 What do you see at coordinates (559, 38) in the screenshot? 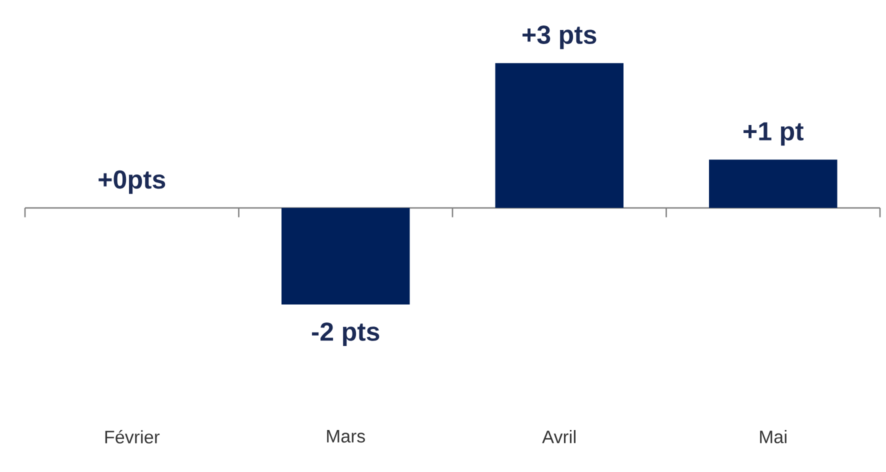
I see `data-label: +3 pts` at bounding box center [559, 38].